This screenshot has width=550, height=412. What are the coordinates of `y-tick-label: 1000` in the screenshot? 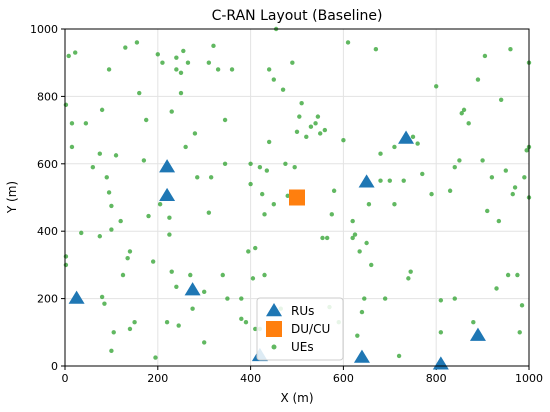 It's located at (44, 29).